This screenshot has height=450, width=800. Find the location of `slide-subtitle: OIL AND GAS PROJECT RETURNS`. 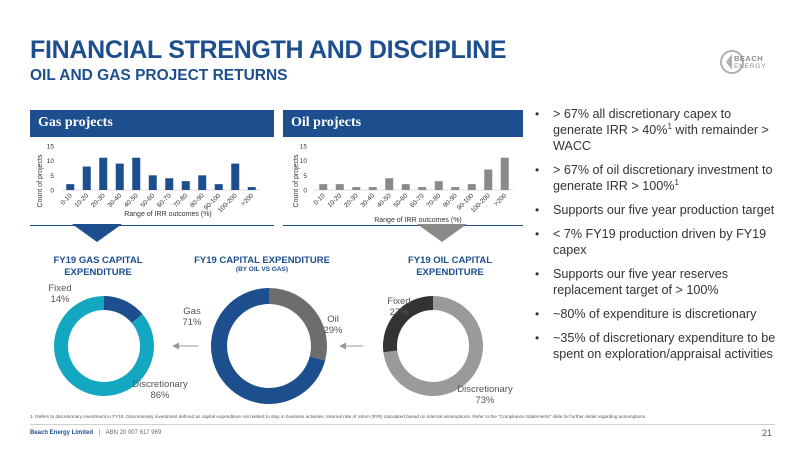

slide-subtitle: OIL AND GAS PROJECT RETURNS is located at coordinates (159, 75).